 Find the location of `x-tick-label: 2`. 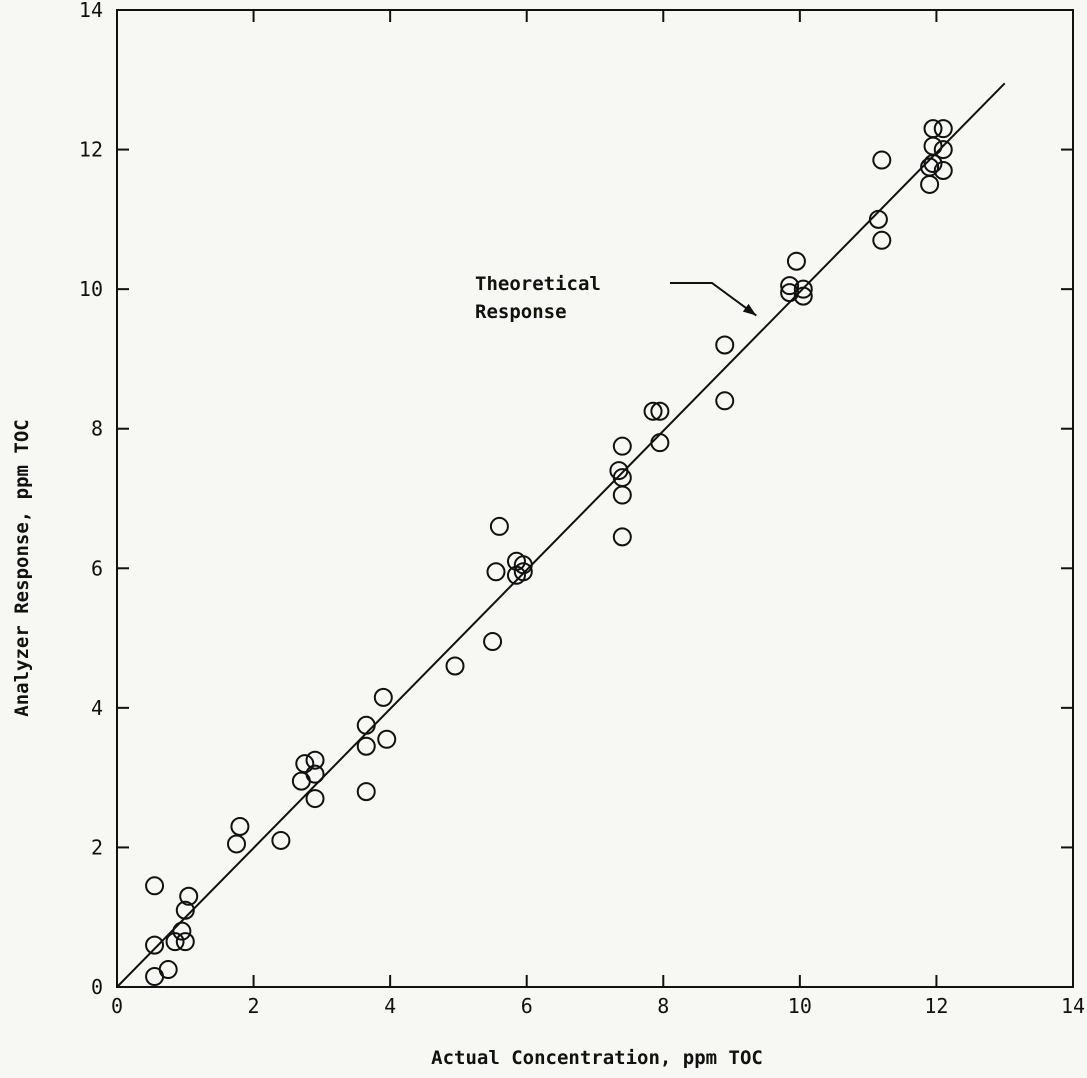

x-tick-label: 2 is located at coordinates (254, 1006).